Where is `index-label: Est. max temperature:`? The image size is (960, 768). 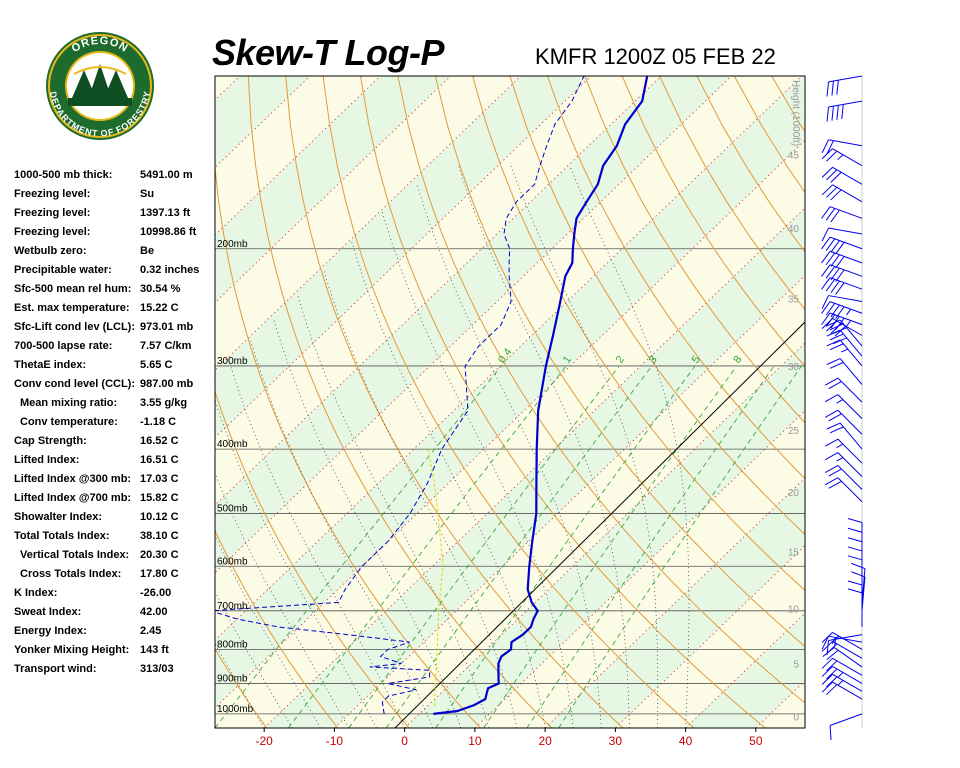 index-label: Est. max temperature: is located at coordinates (72, 308).